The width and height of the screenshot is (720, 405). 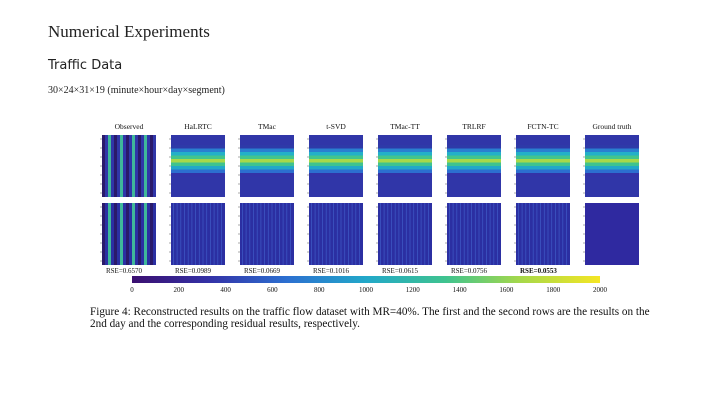 I want to click on rse-label: RSE=0.0756, so click(x=469, y=271).